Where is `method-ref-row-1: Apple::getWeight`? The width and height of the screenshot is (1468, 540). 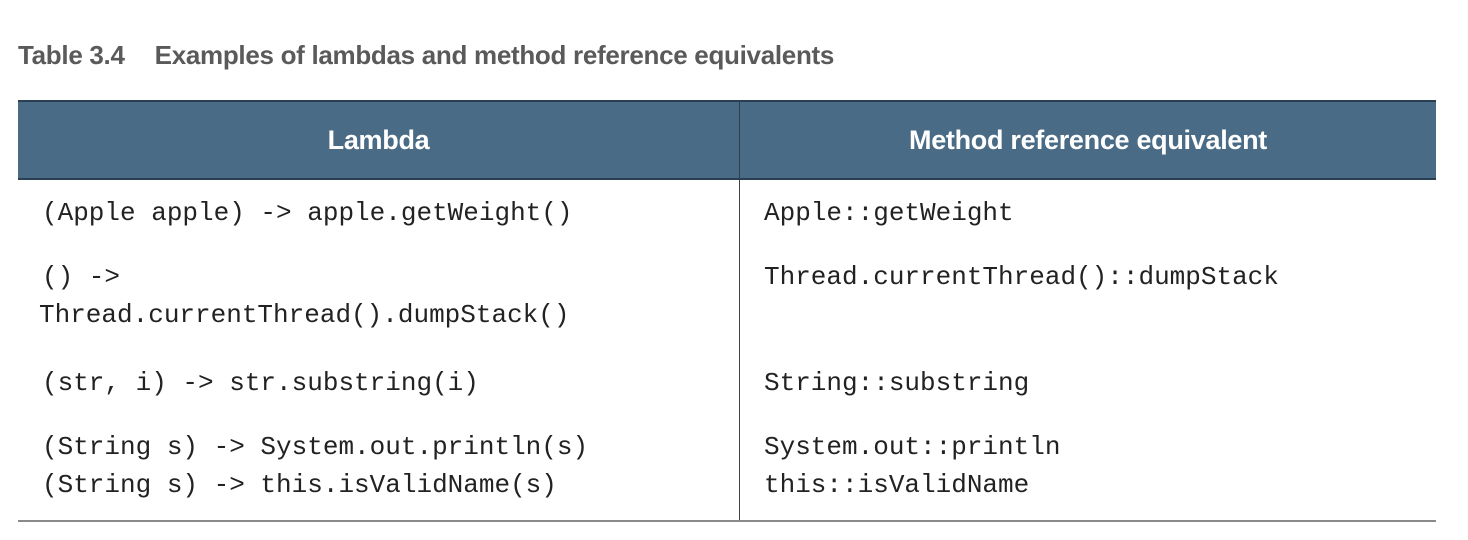 method-ref-row-1: Apple::getWeight is located at coordinates (889, 213).